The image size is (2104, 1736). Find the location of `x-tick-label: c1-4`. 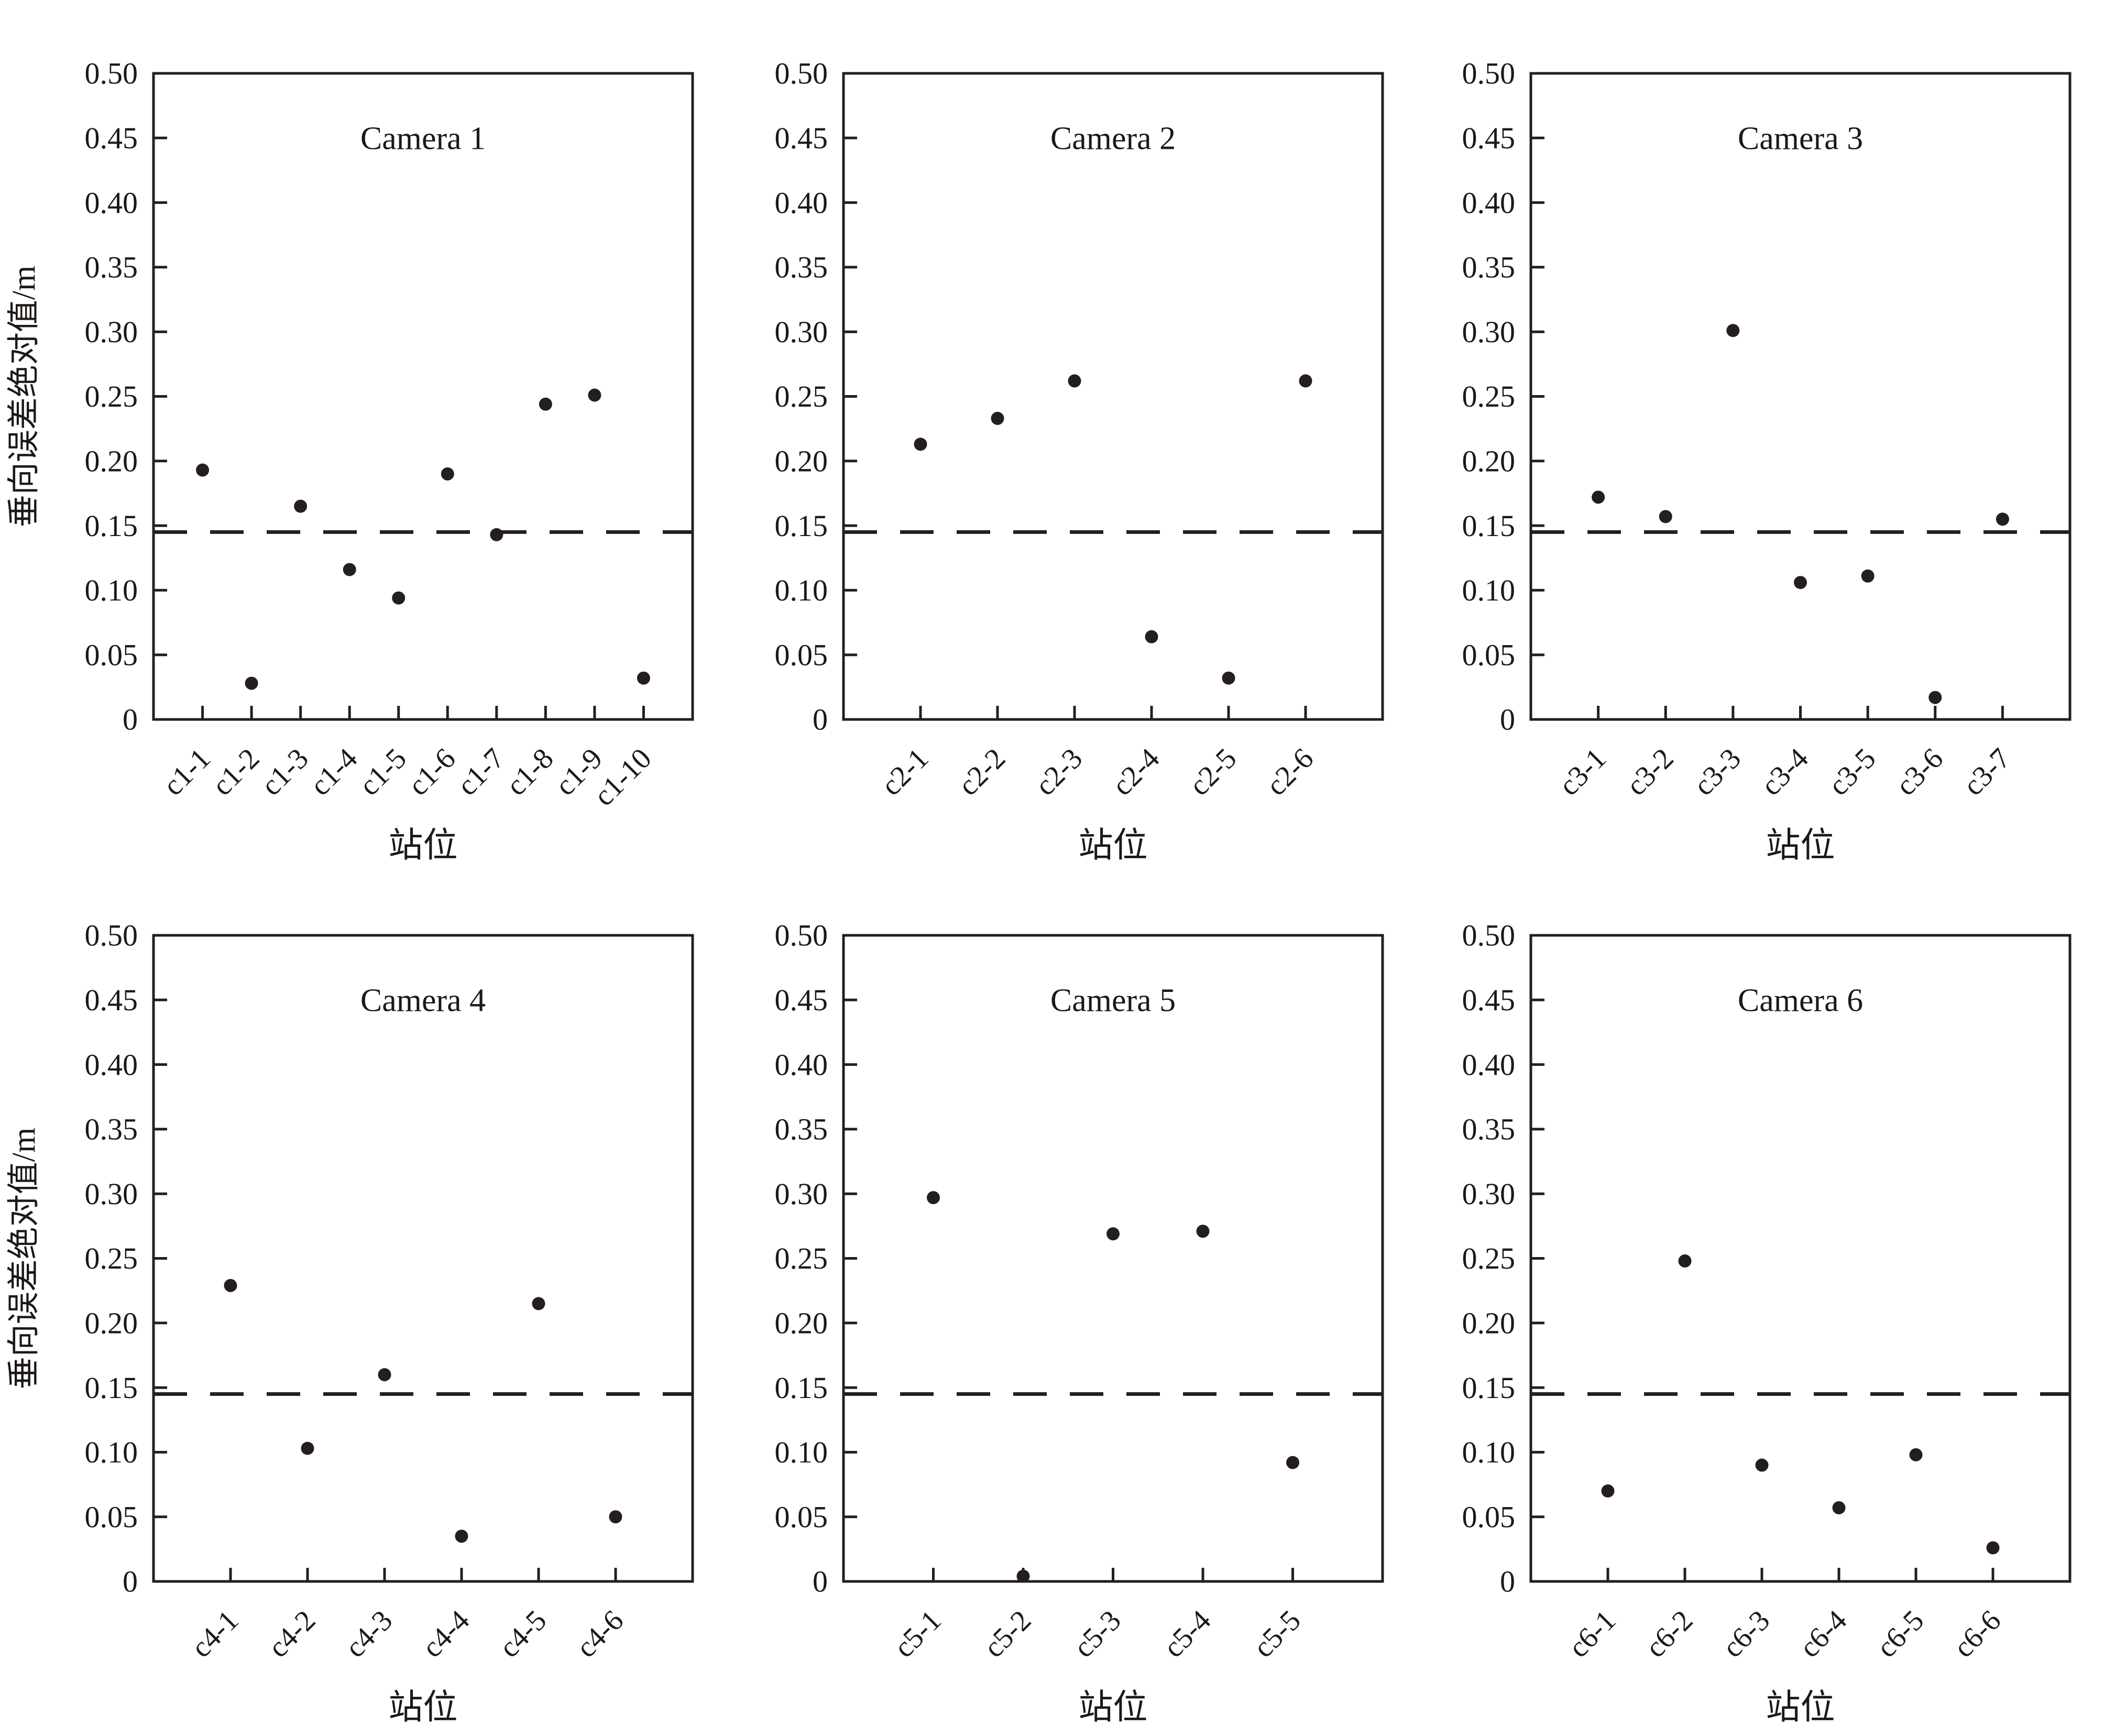

x-tick-label: c1-4 is located at coordinates (334, 772).